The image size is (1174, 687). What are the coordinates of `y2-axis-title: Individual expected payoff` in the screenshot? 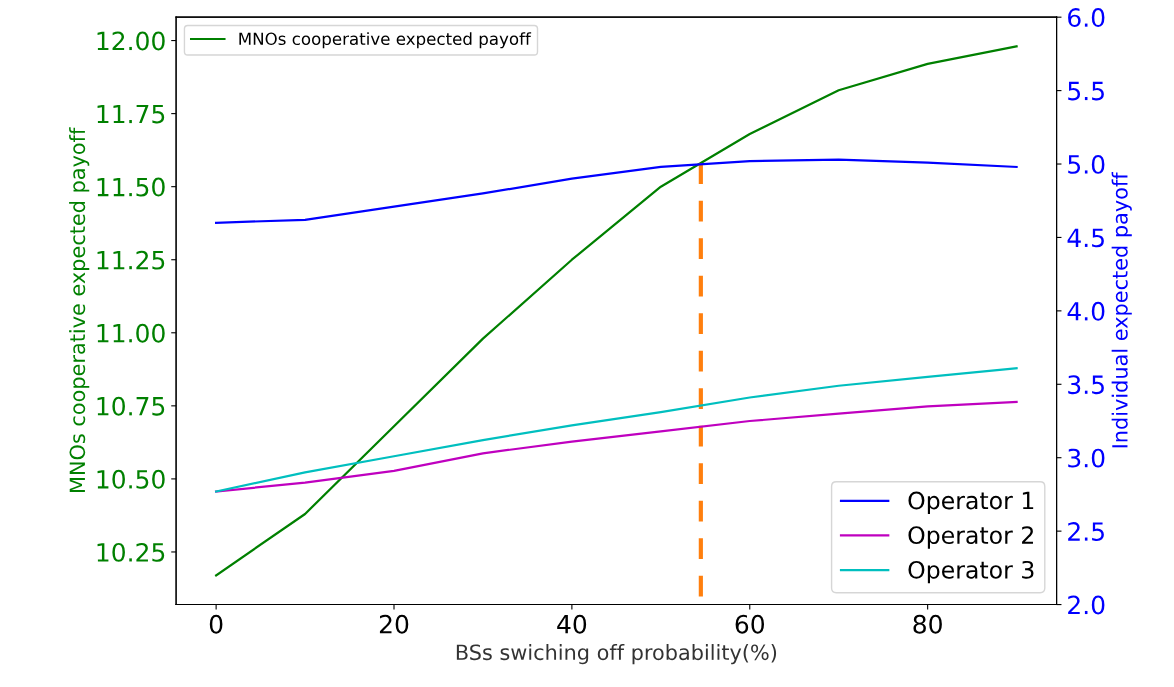 It's located at (1121, 310).